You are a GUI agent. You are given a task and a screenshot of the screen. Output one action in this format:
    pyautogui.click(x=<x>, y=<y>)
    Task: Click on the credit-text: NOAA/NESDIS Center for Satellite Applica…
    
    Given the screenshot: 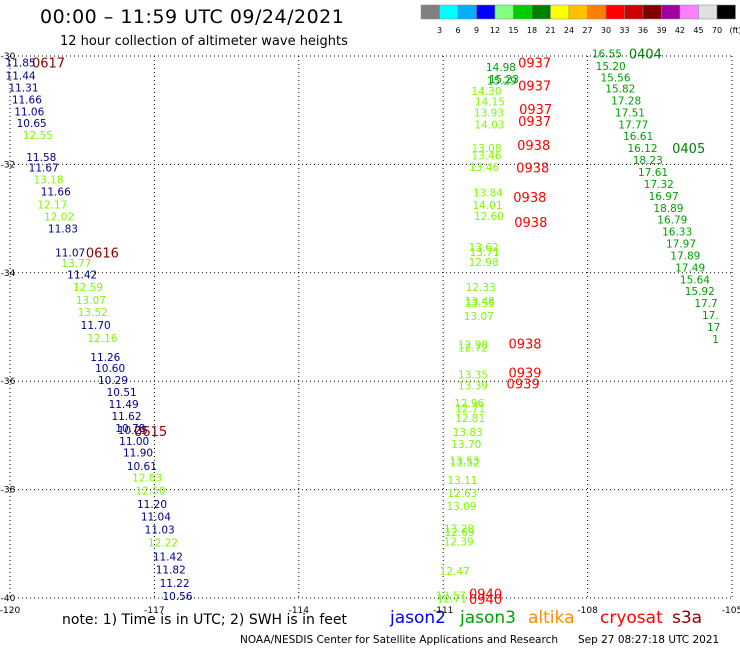 What is the action you would take?
    pyautogui.click(x=399, y=640)
    